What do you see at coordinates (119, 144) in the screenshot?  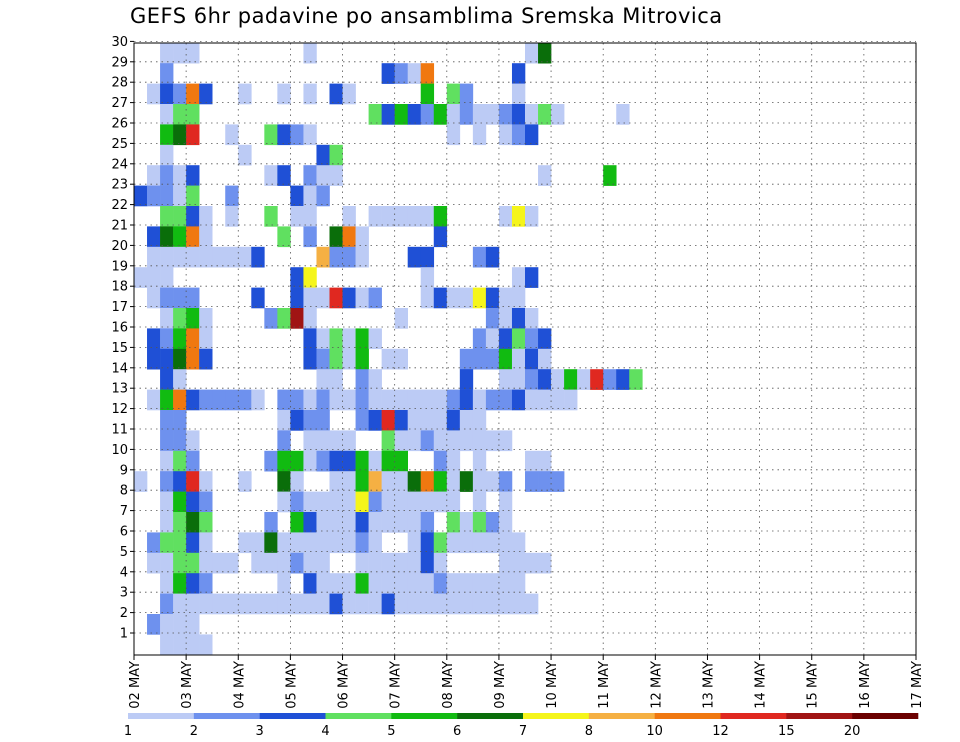 I see `y-tick-label: 25` at bounding box center [119, 144].